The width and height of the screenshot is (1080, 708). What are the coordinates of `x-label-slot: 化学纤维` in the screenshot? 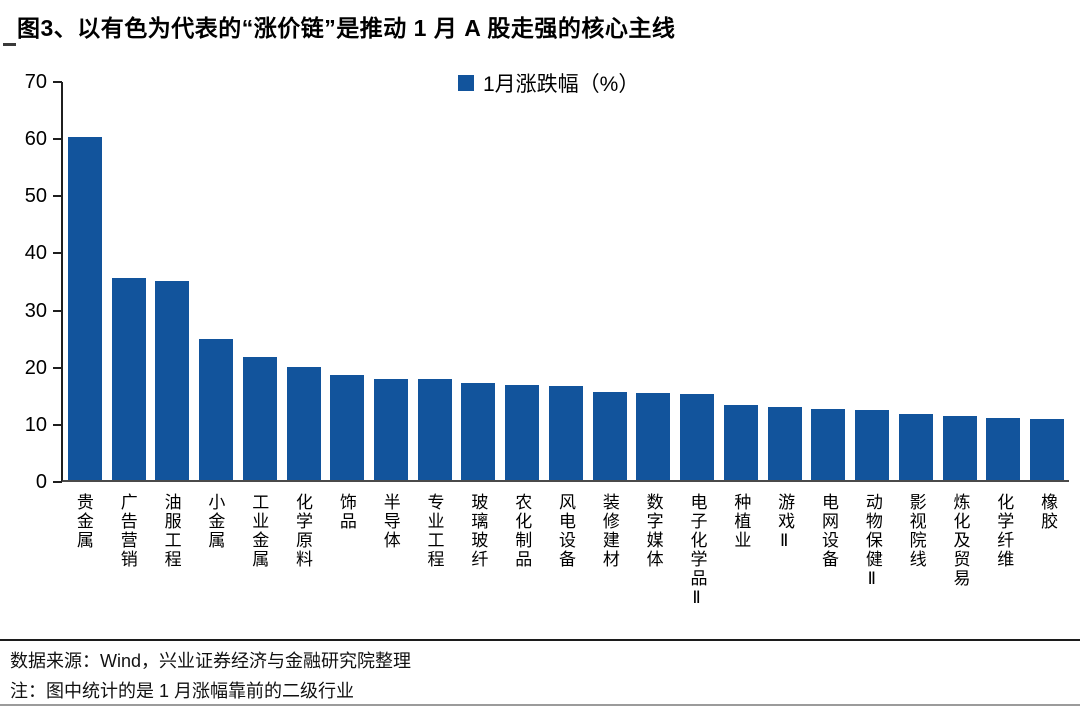 It's located at (1003, 551).